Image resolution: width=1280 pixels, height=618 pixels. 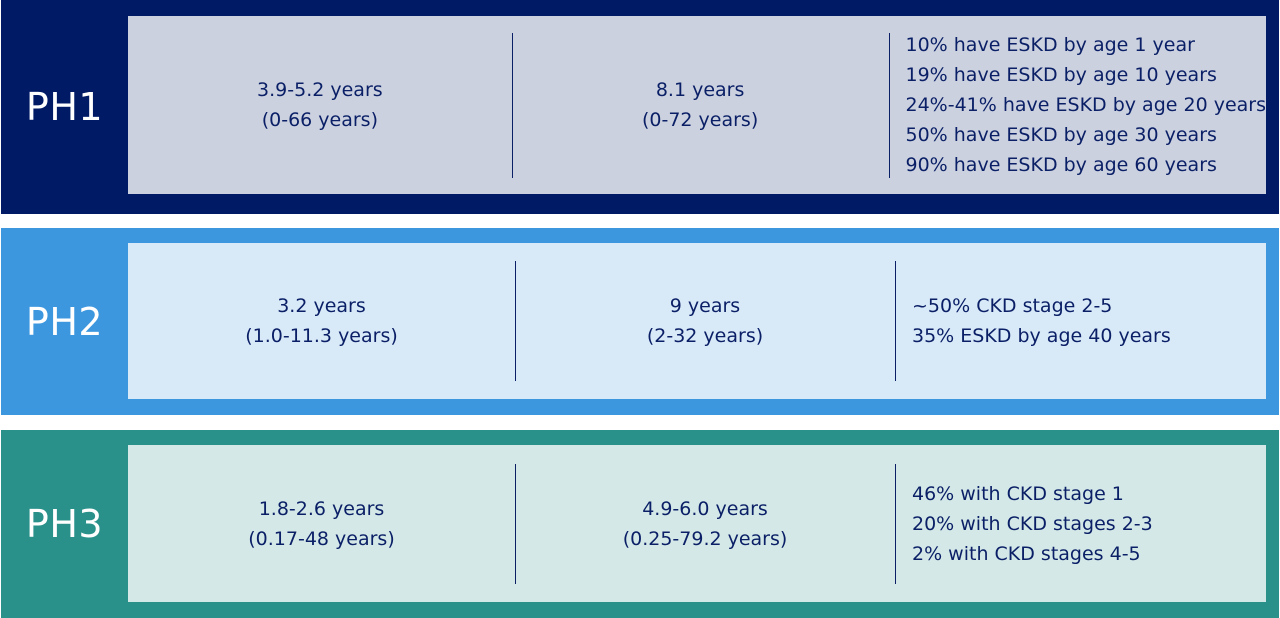 What do you see at coordinates (320, 90) in the screenshot?
I see `cell-text: 3.9-5.2 years` at bounding box center [320, 90].